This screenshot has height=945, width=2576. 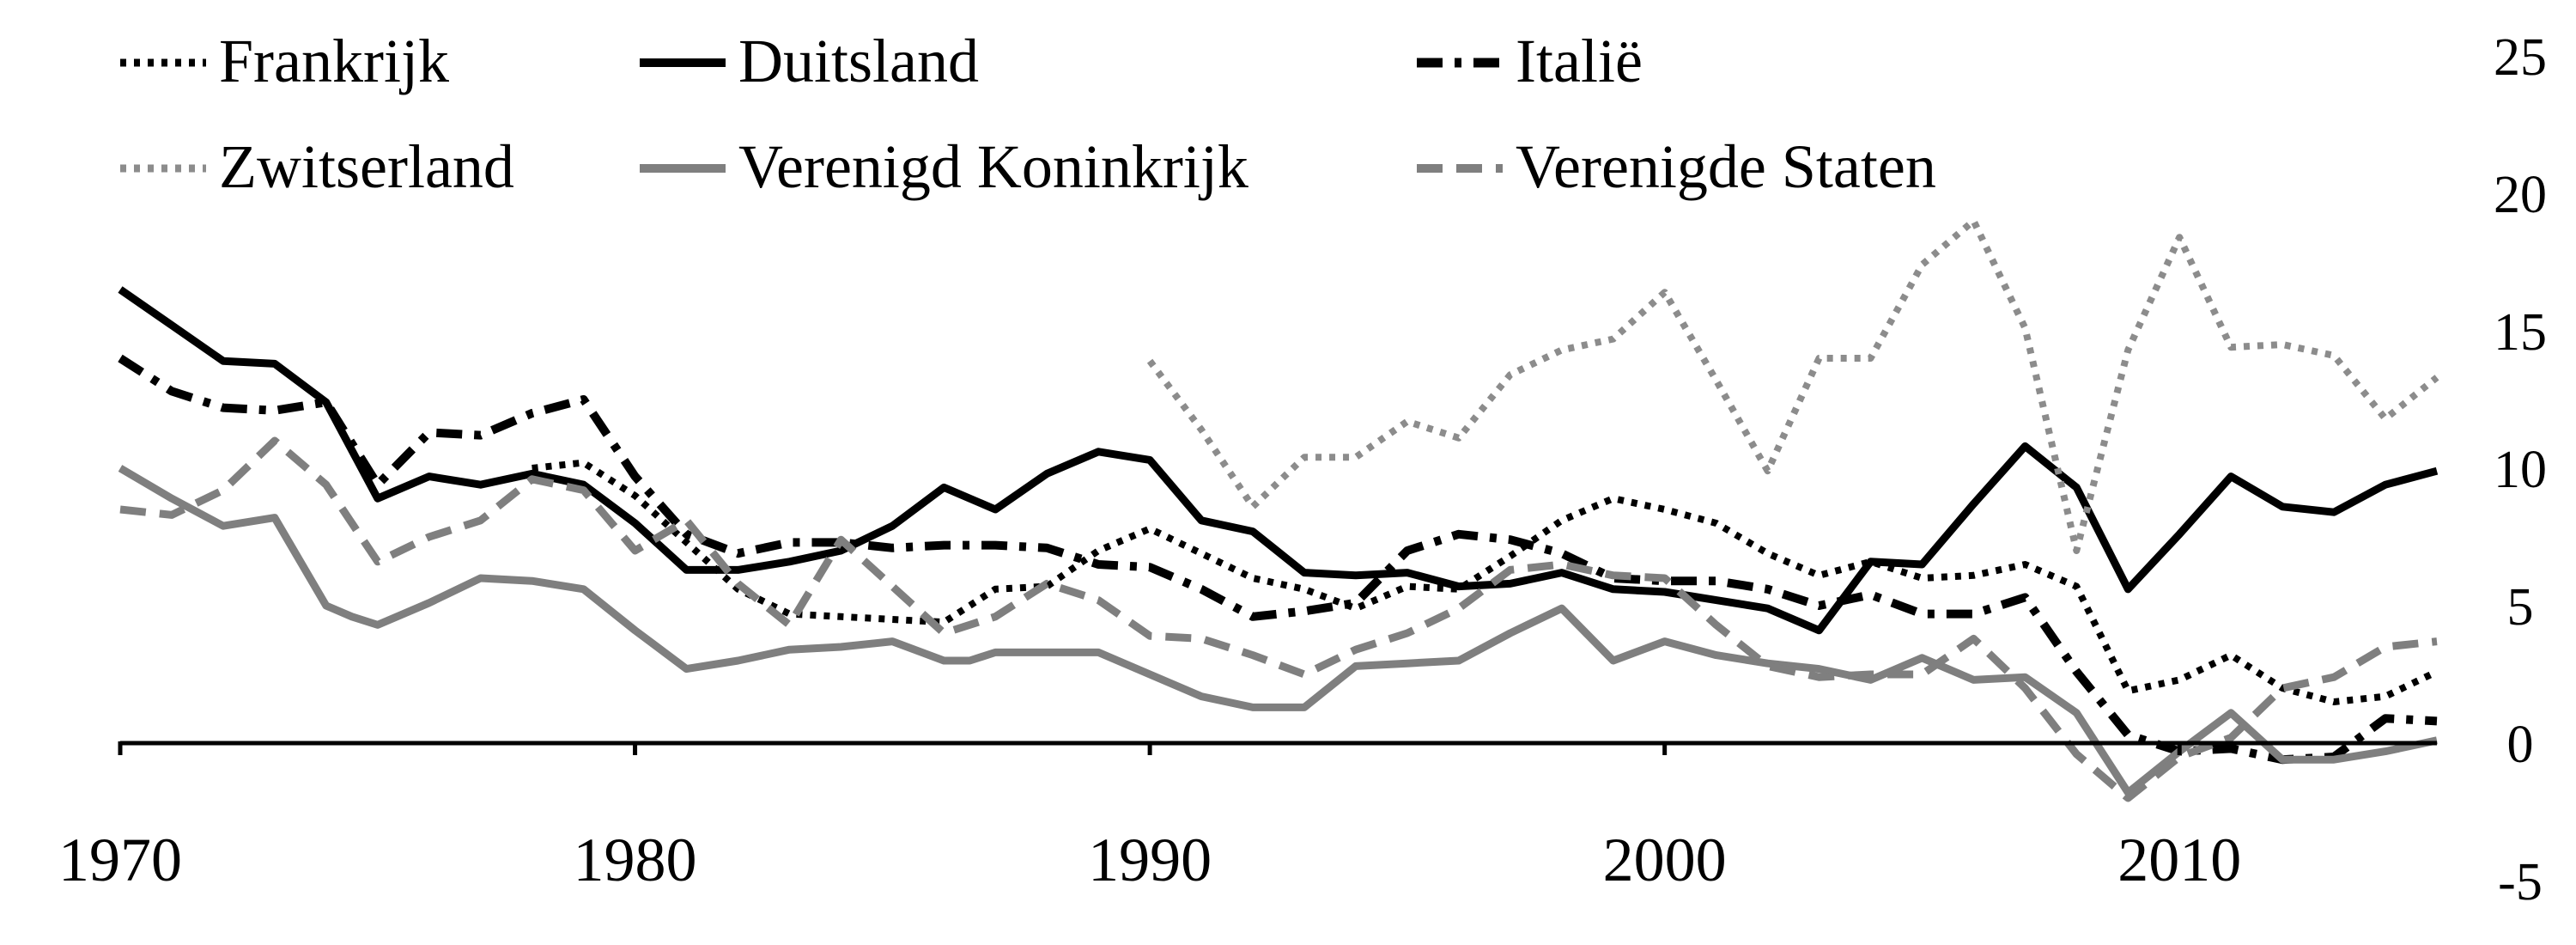 What do you see at coordinates (636, 860) in the screenshot?
I see `x-tick-label: 1980` at bounding box center [636, 860].